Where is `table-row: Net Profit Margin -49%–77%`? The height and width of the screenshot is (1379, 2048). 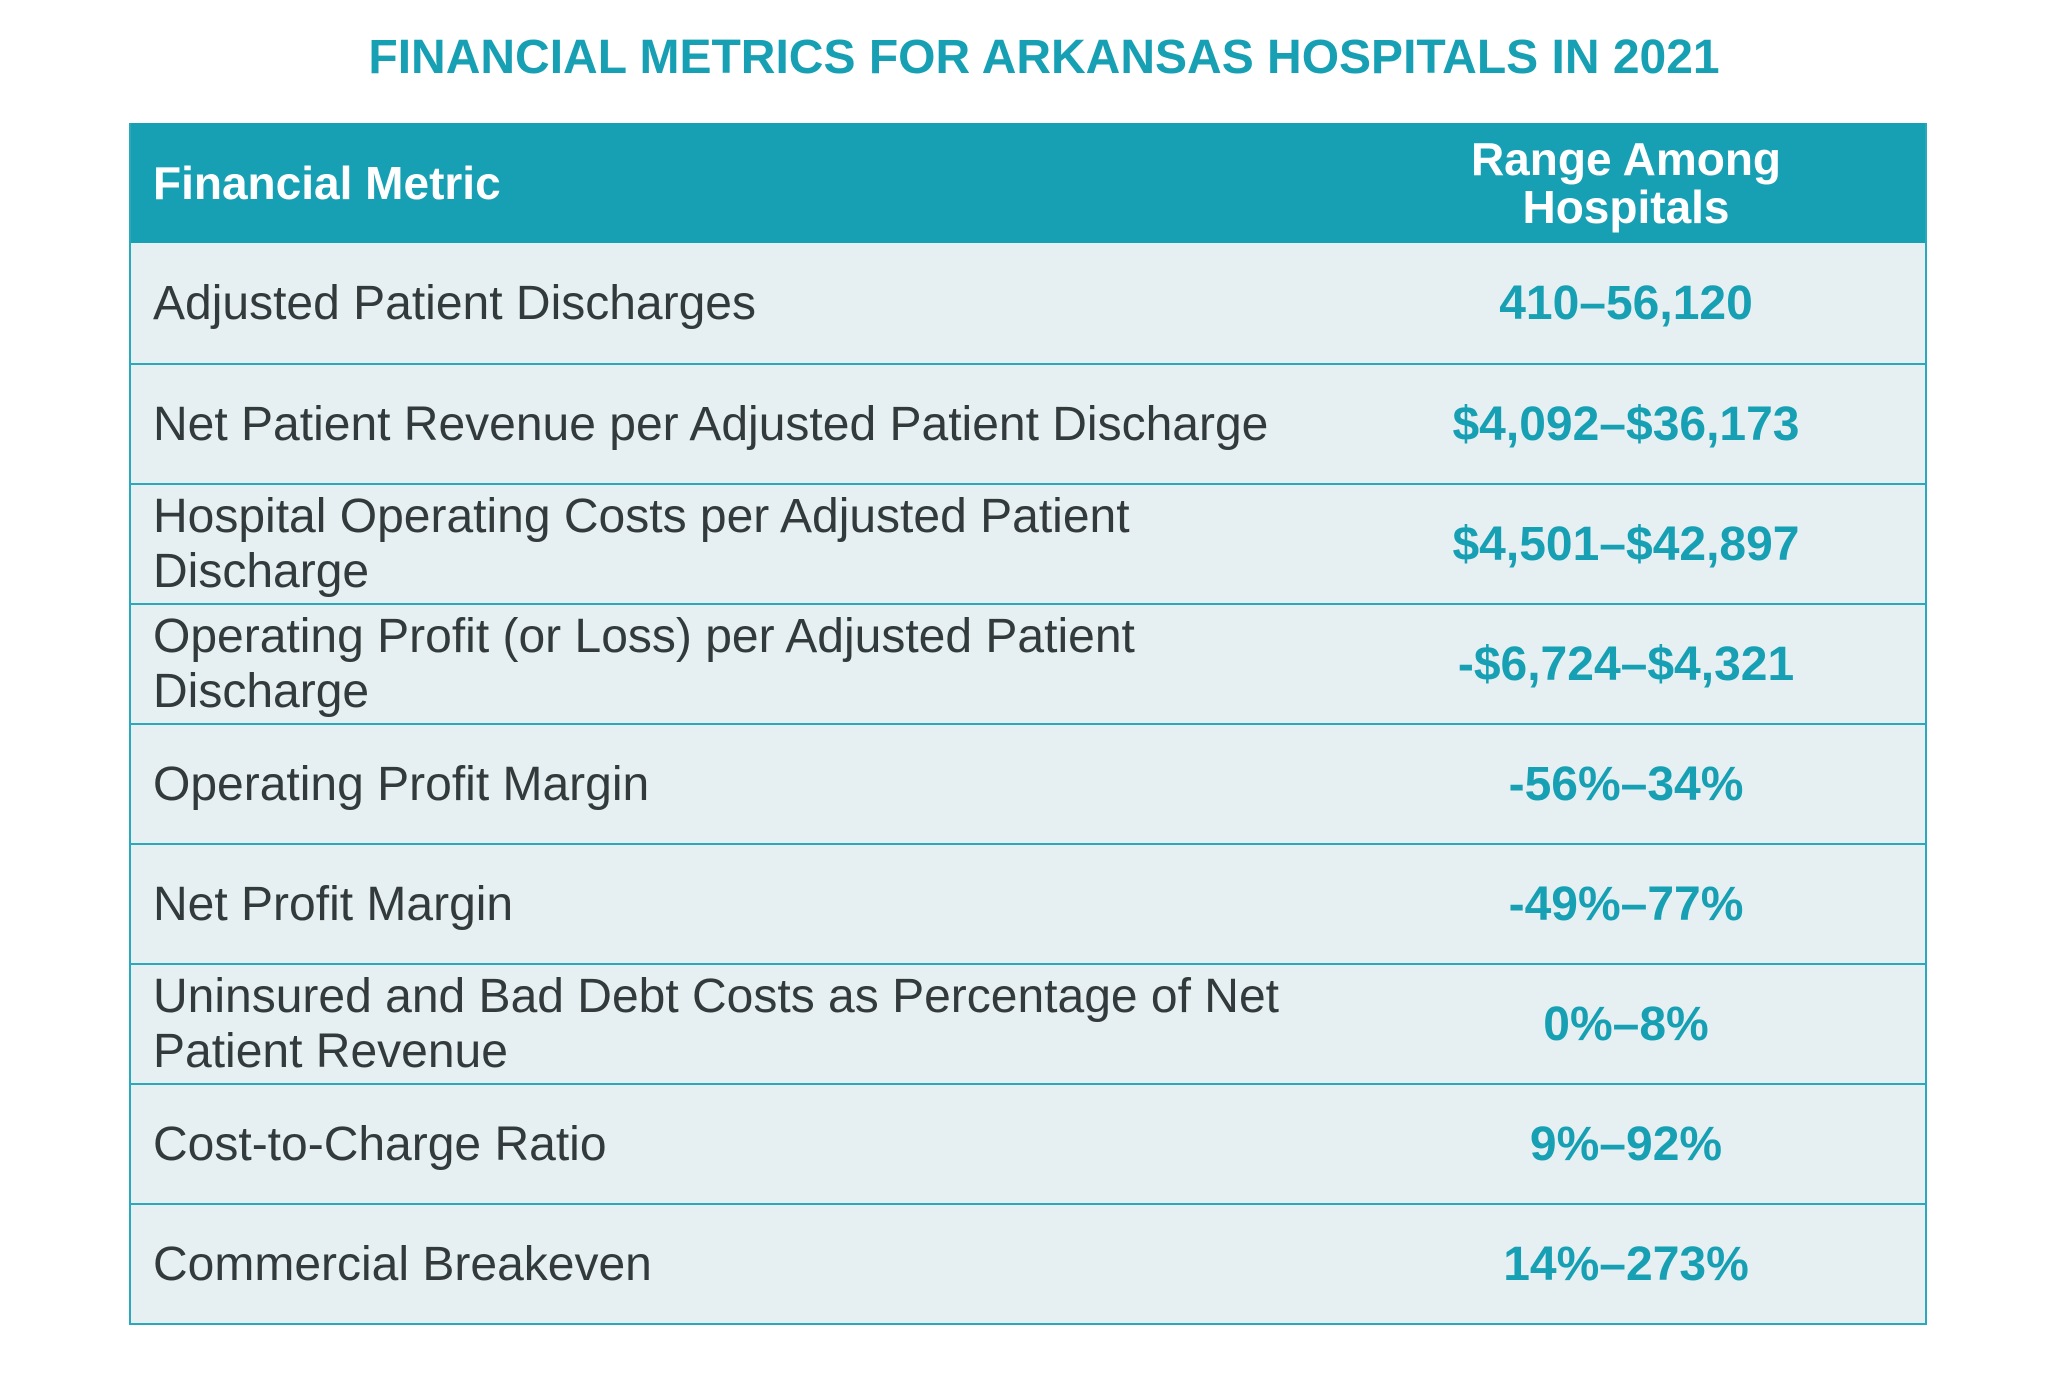
table-row: Net Profit Margin -49%–77% is located at coordinates (1028, 903).